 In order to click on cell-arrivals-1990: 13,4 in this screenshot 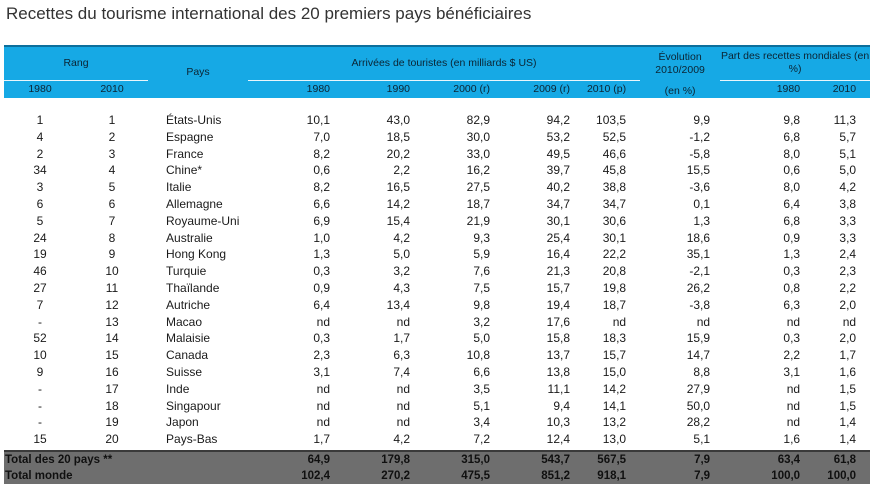, I will do `click(398, 304)`.